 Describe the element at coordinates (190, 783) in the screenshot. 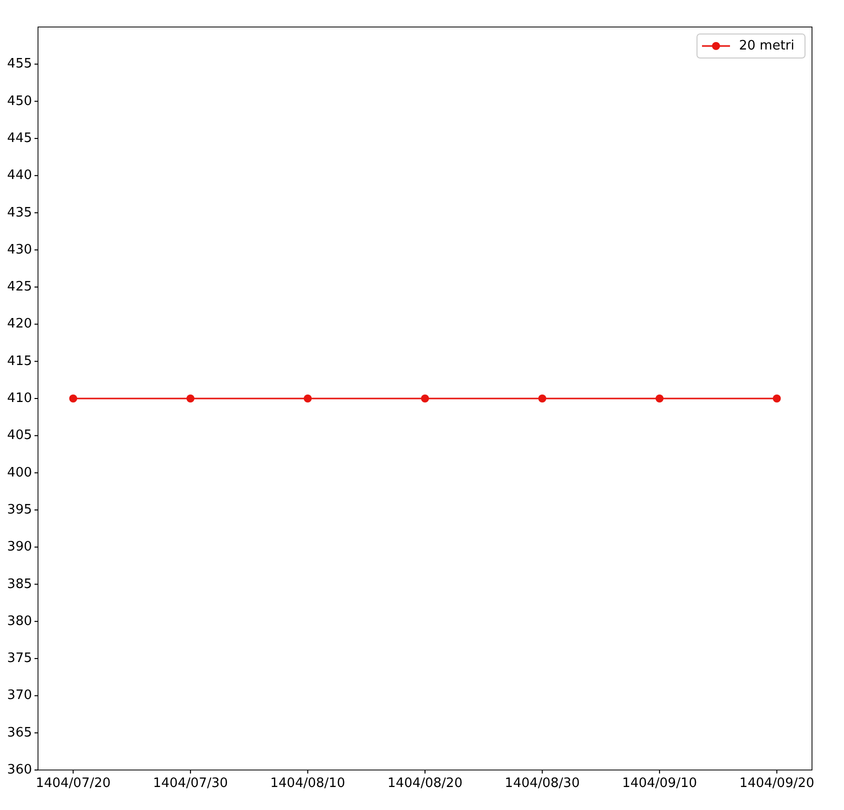

I see `x-tick-label: 1404/07/30` at that location.